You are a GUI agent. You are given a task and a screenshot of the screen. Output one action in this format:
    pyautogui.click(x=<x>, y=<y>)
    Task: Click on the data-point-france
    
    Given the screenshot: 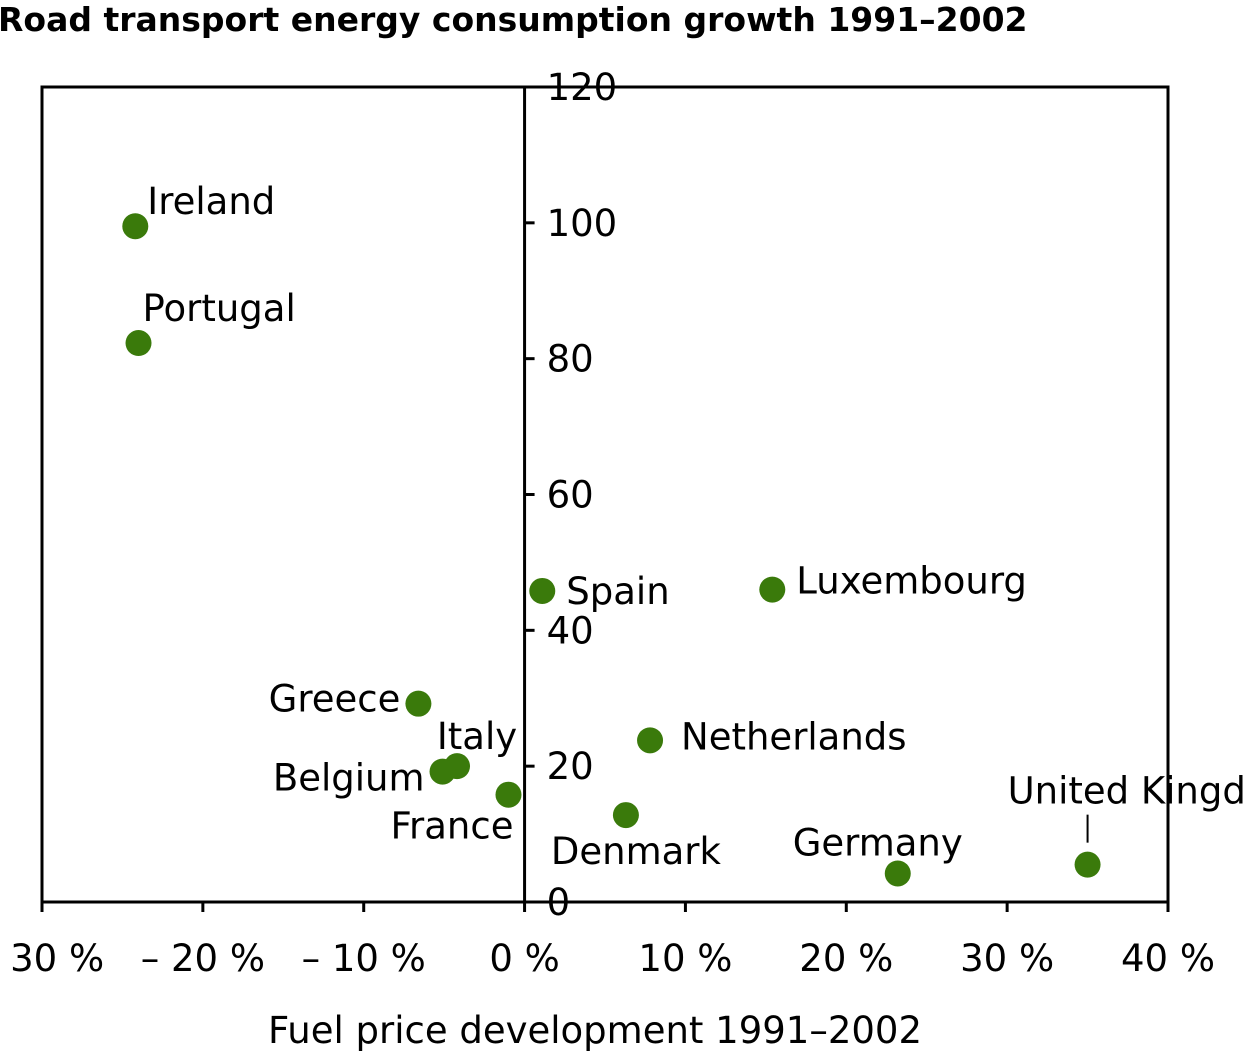 What is the action you would take?
    pyautogui.click(x=508, y=794)
    